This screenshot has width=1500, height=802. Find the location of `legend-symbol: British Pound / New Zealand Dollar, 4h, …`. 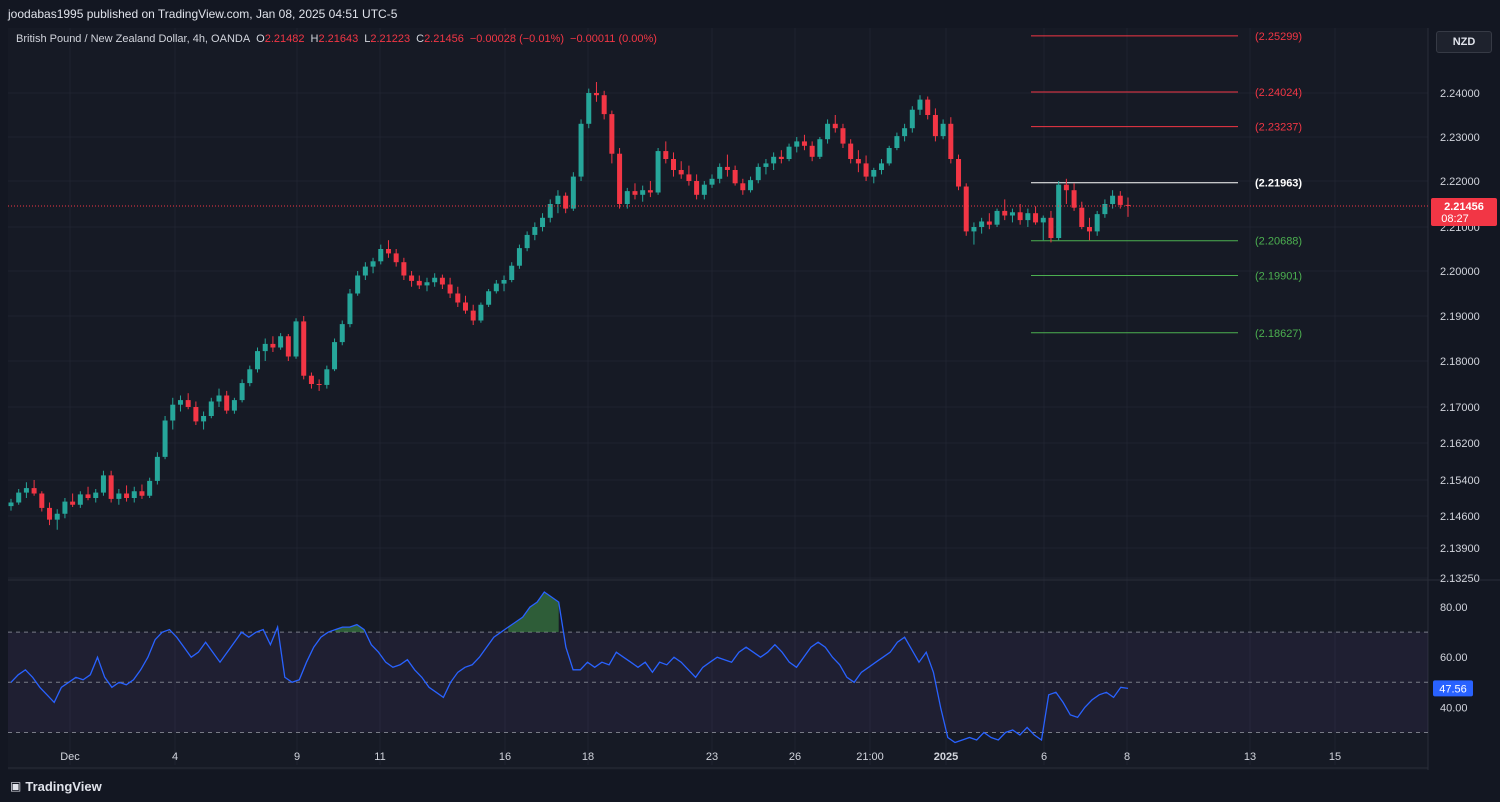

legend-symbol: British Pound / New Zealand Dollar, 4h, … is located at coordinates (133, 39).